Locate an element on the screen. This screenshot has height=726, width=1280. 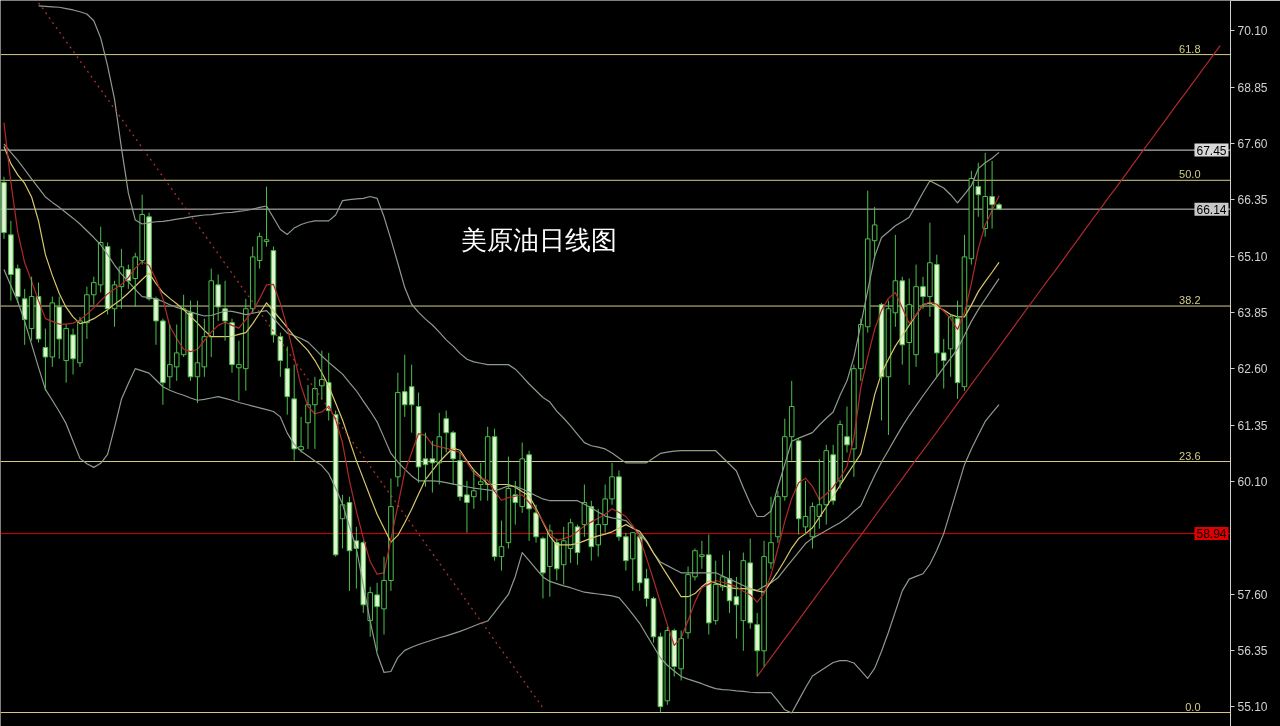
annotation: 0.0 is located at coordinates (1193, 706).